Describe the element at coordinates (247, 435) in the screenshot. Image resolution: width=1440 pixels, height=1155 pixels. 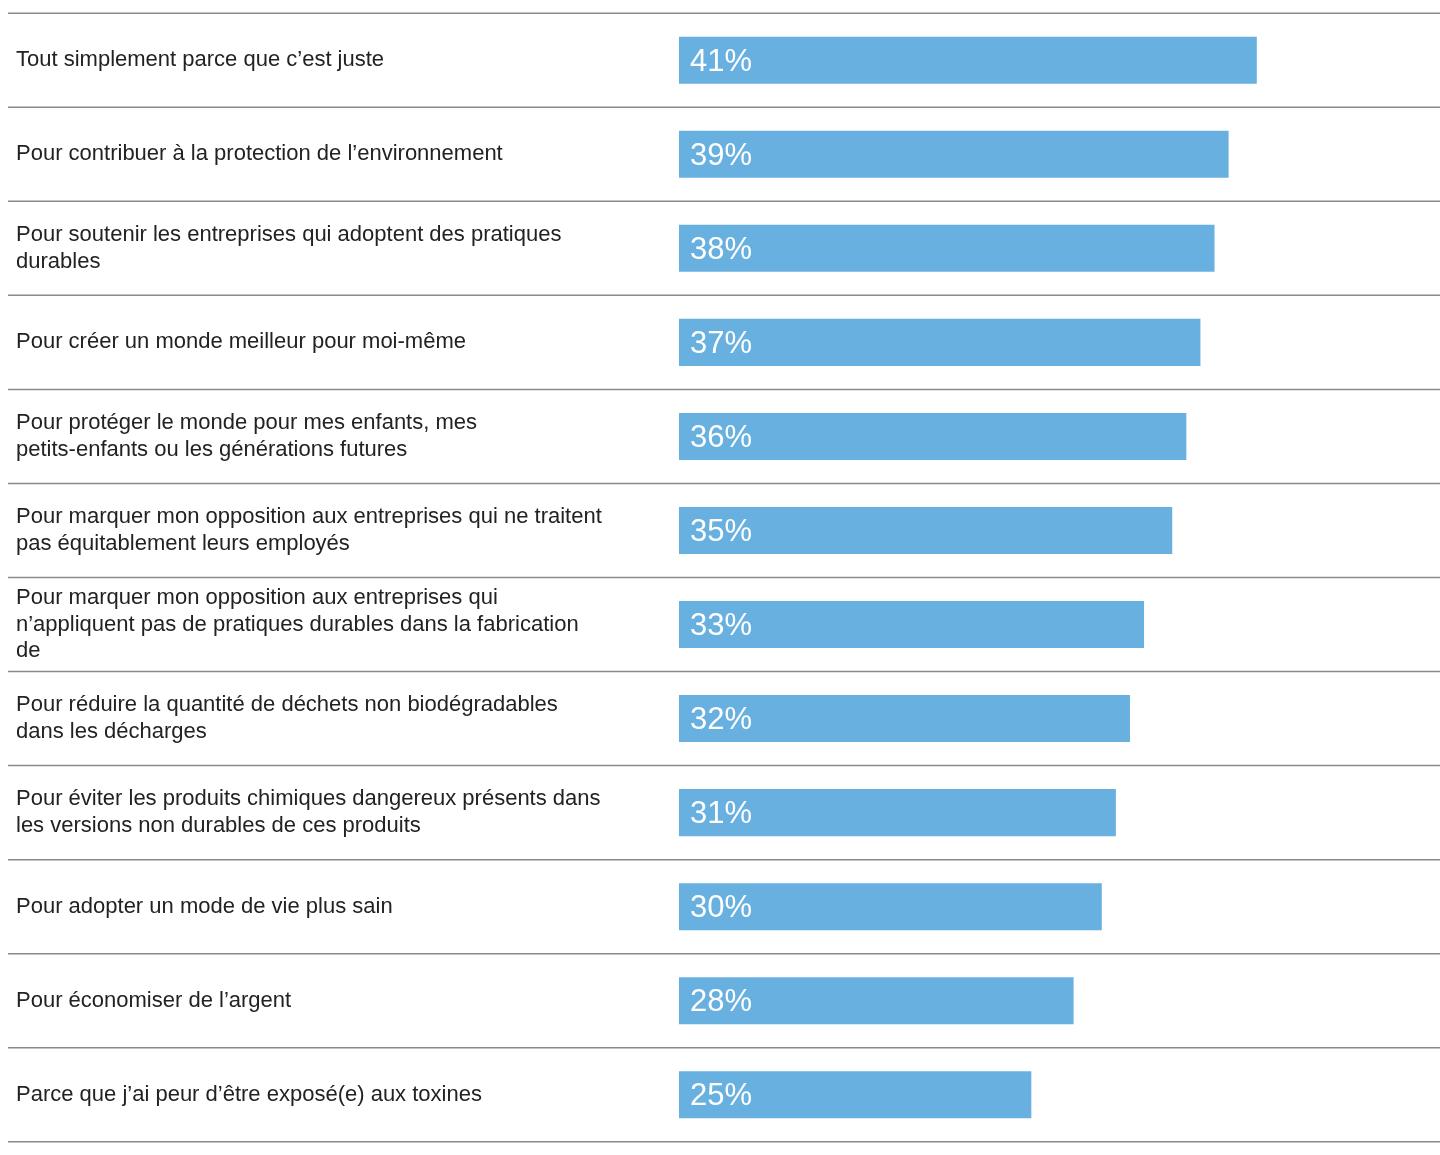
I see `y-tick-label: Pour protéger le monde pour mes enfants, mes petits-enfants ou les générations futures` at that location.